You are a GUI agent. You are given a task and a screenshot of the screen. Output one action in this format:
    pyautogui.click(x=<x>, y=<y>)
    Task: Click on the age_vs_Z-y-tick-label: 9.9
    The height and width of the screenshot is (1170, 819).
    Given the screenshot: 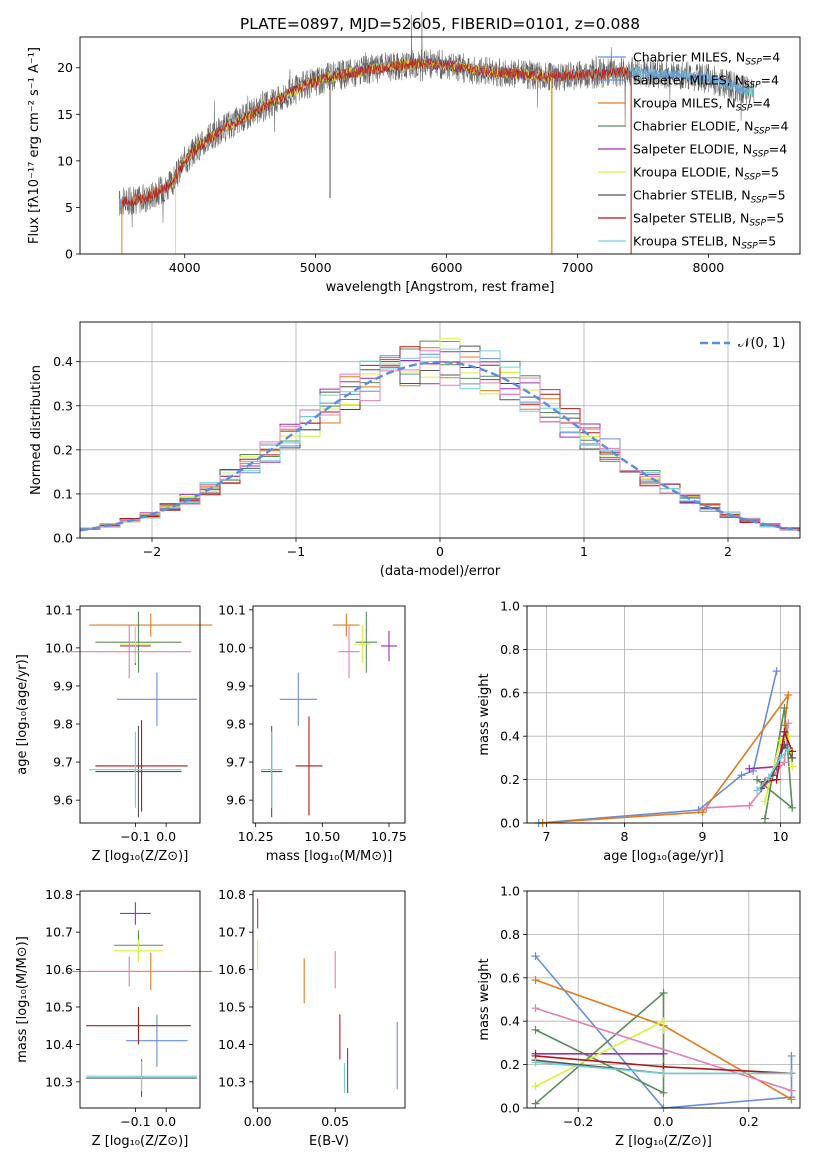 What is the action you would take?
    pyautogui.click(x=63, y=685)
    